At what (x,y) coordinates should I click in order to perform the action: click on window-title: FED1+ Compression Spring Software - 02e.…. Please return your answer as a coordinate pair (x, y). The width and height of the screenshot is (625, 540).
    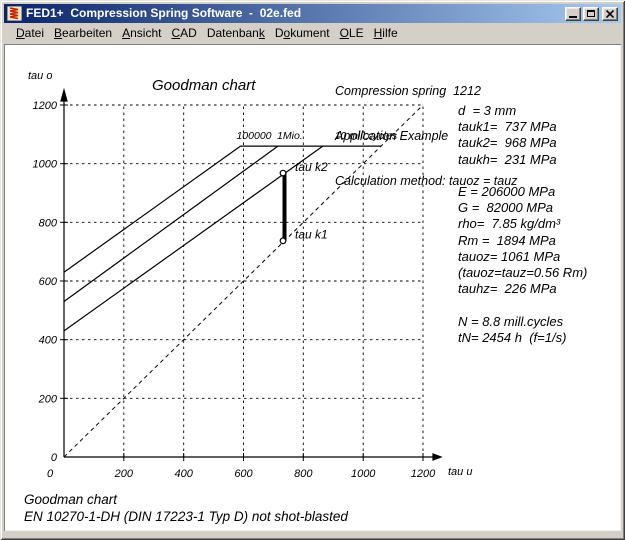
    Looking at the image, I should click on (164, 13).